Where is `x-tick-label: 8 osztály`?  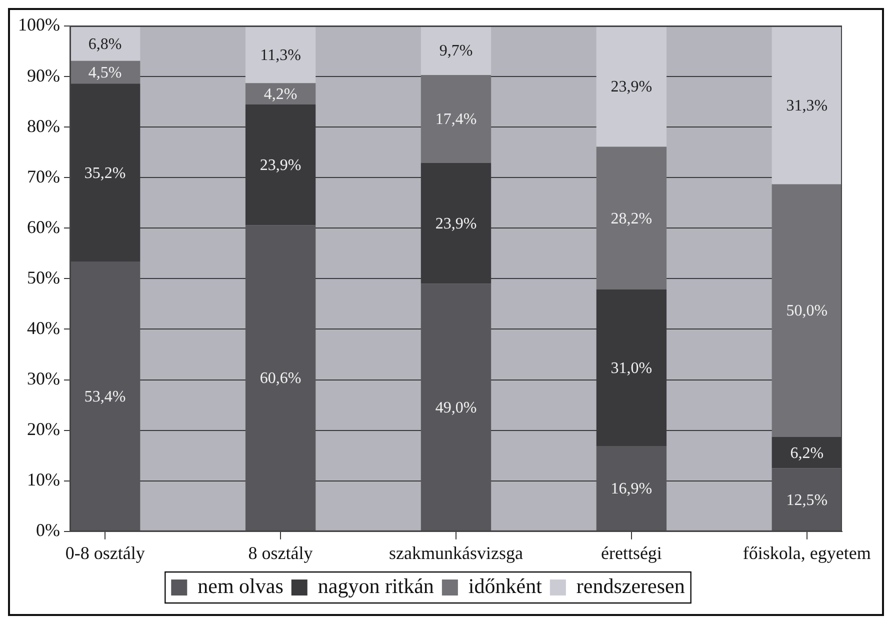
x-tick-label: 8 osztály is located at coordinates (280, 552).